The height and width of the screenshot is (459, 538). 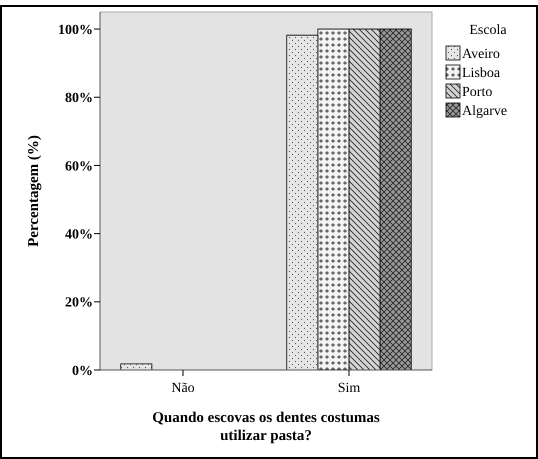 I want to click on y-tick-label: 100%, so click(x=75, y=30).